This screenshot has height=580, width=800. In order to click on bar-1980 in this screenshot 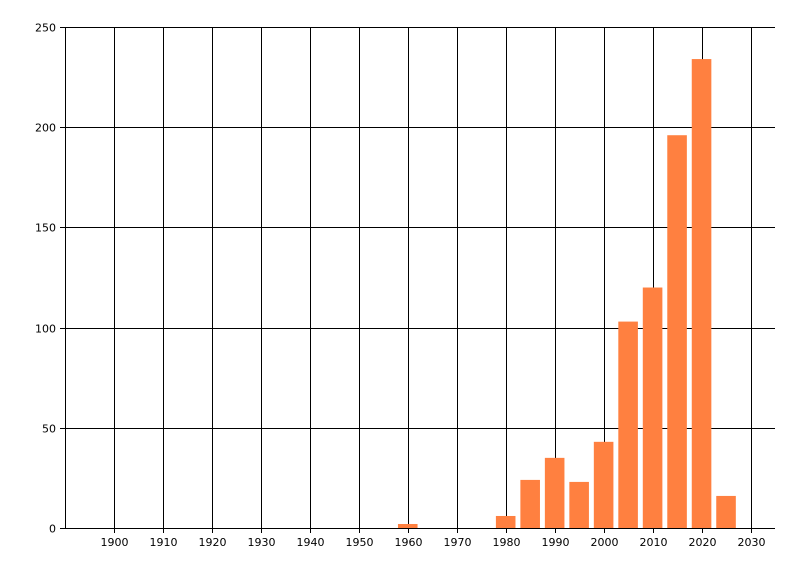, I will do `click(505, 521)`.